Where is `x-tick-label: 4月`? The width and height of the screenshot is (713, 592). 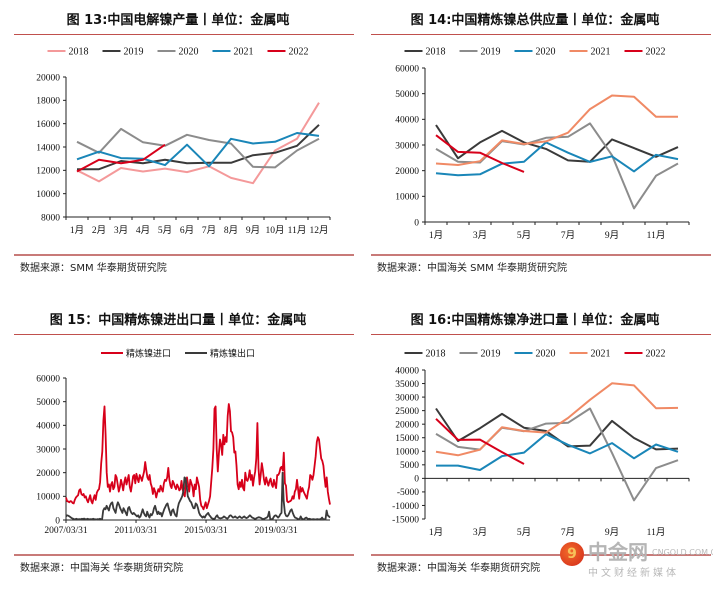 x-tick-label: 4月 is located at coordinates (143, 230).